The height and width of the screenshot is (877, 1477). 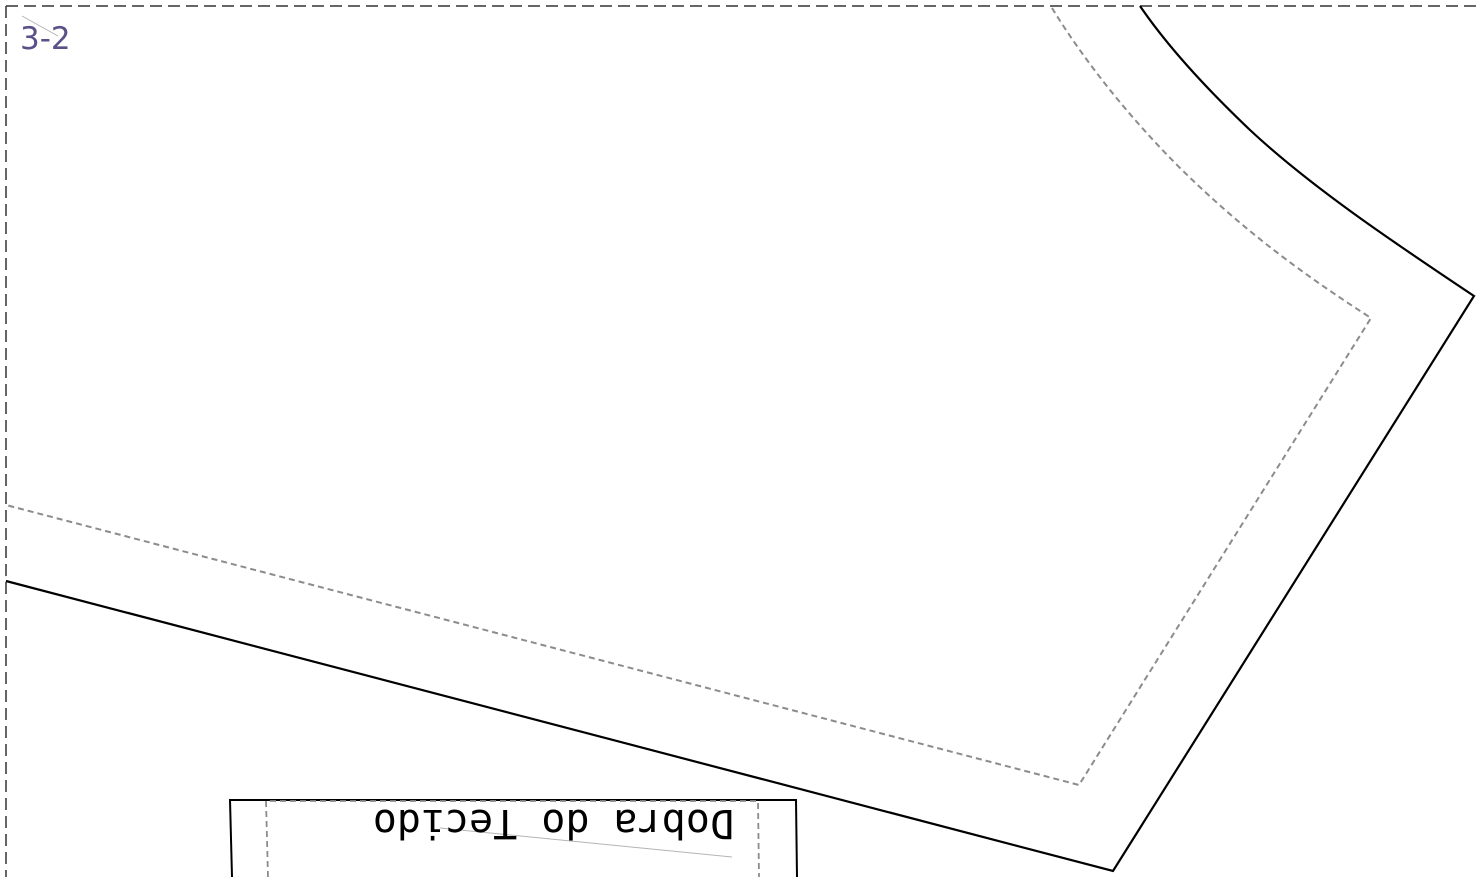 I want to click on fold-marker-cut-edge, so click(x=513, y=838).